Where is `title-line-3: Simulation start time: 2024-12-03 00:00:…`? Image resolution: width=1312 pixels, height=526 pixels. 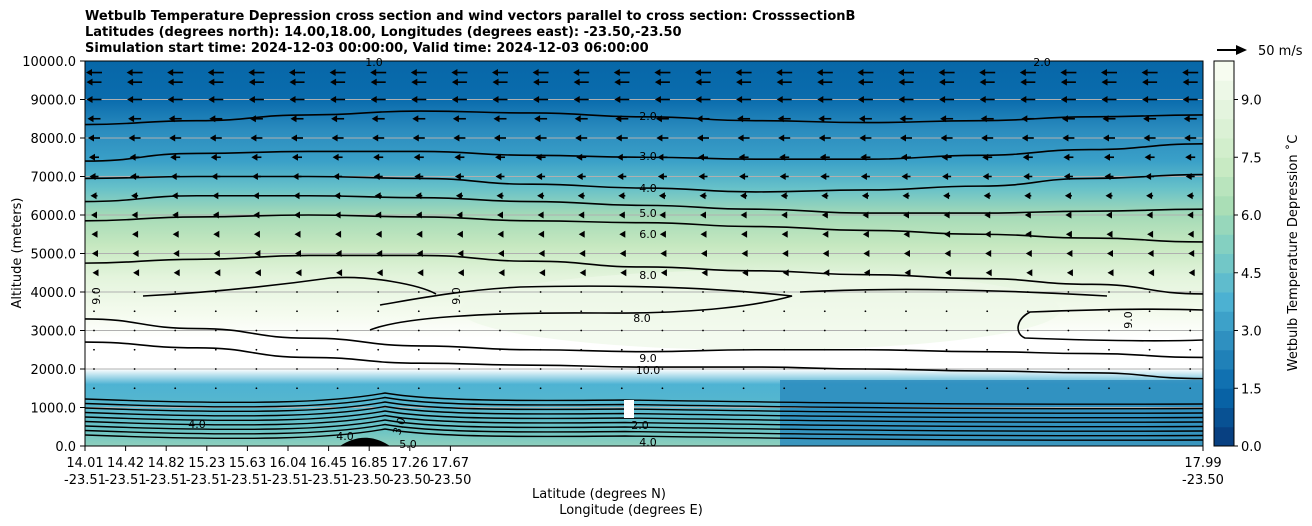
title-line-3: Simulation start time: 2024-12-03 00:00:… is located at coordinates (367, 48).